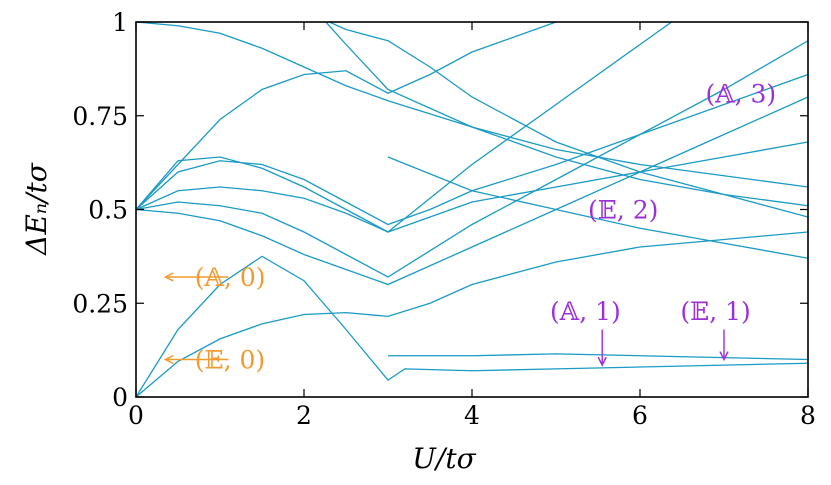 The height and width of the screenshot is (485, 831). Describe the element at coordinates (120, 397) in the screenshot. I see `y-tick-label: 0` at that location.